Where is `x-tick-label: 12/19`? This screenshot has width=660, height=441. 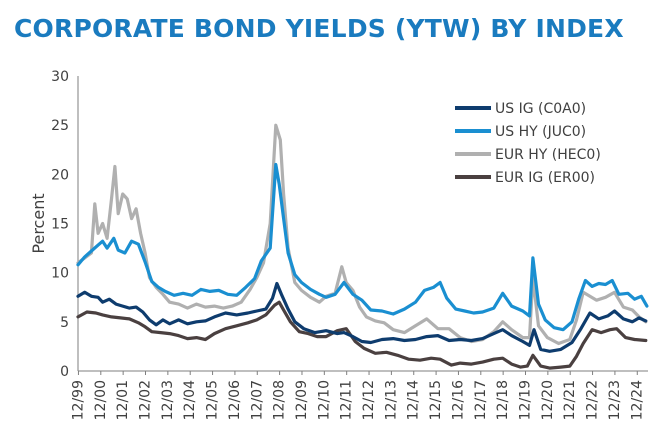
x-tick-label: 12/19 is located at coordinates (526, 400).